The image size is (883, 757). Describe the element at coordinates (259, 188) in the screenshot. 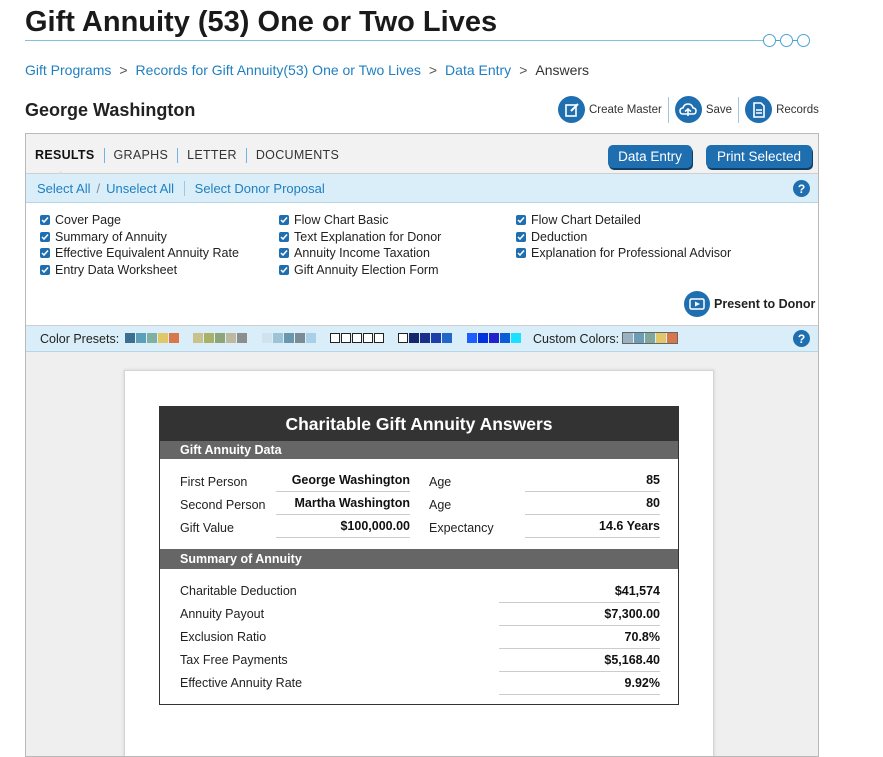

I see `select-donor-proposal-link: Select Donor Proposal` at that location.